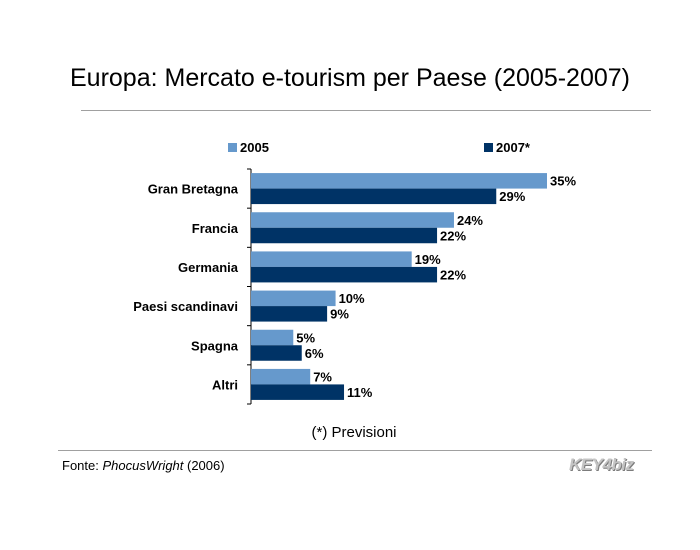  I want to click on legend-label-0: 2005, so click(254, 147).